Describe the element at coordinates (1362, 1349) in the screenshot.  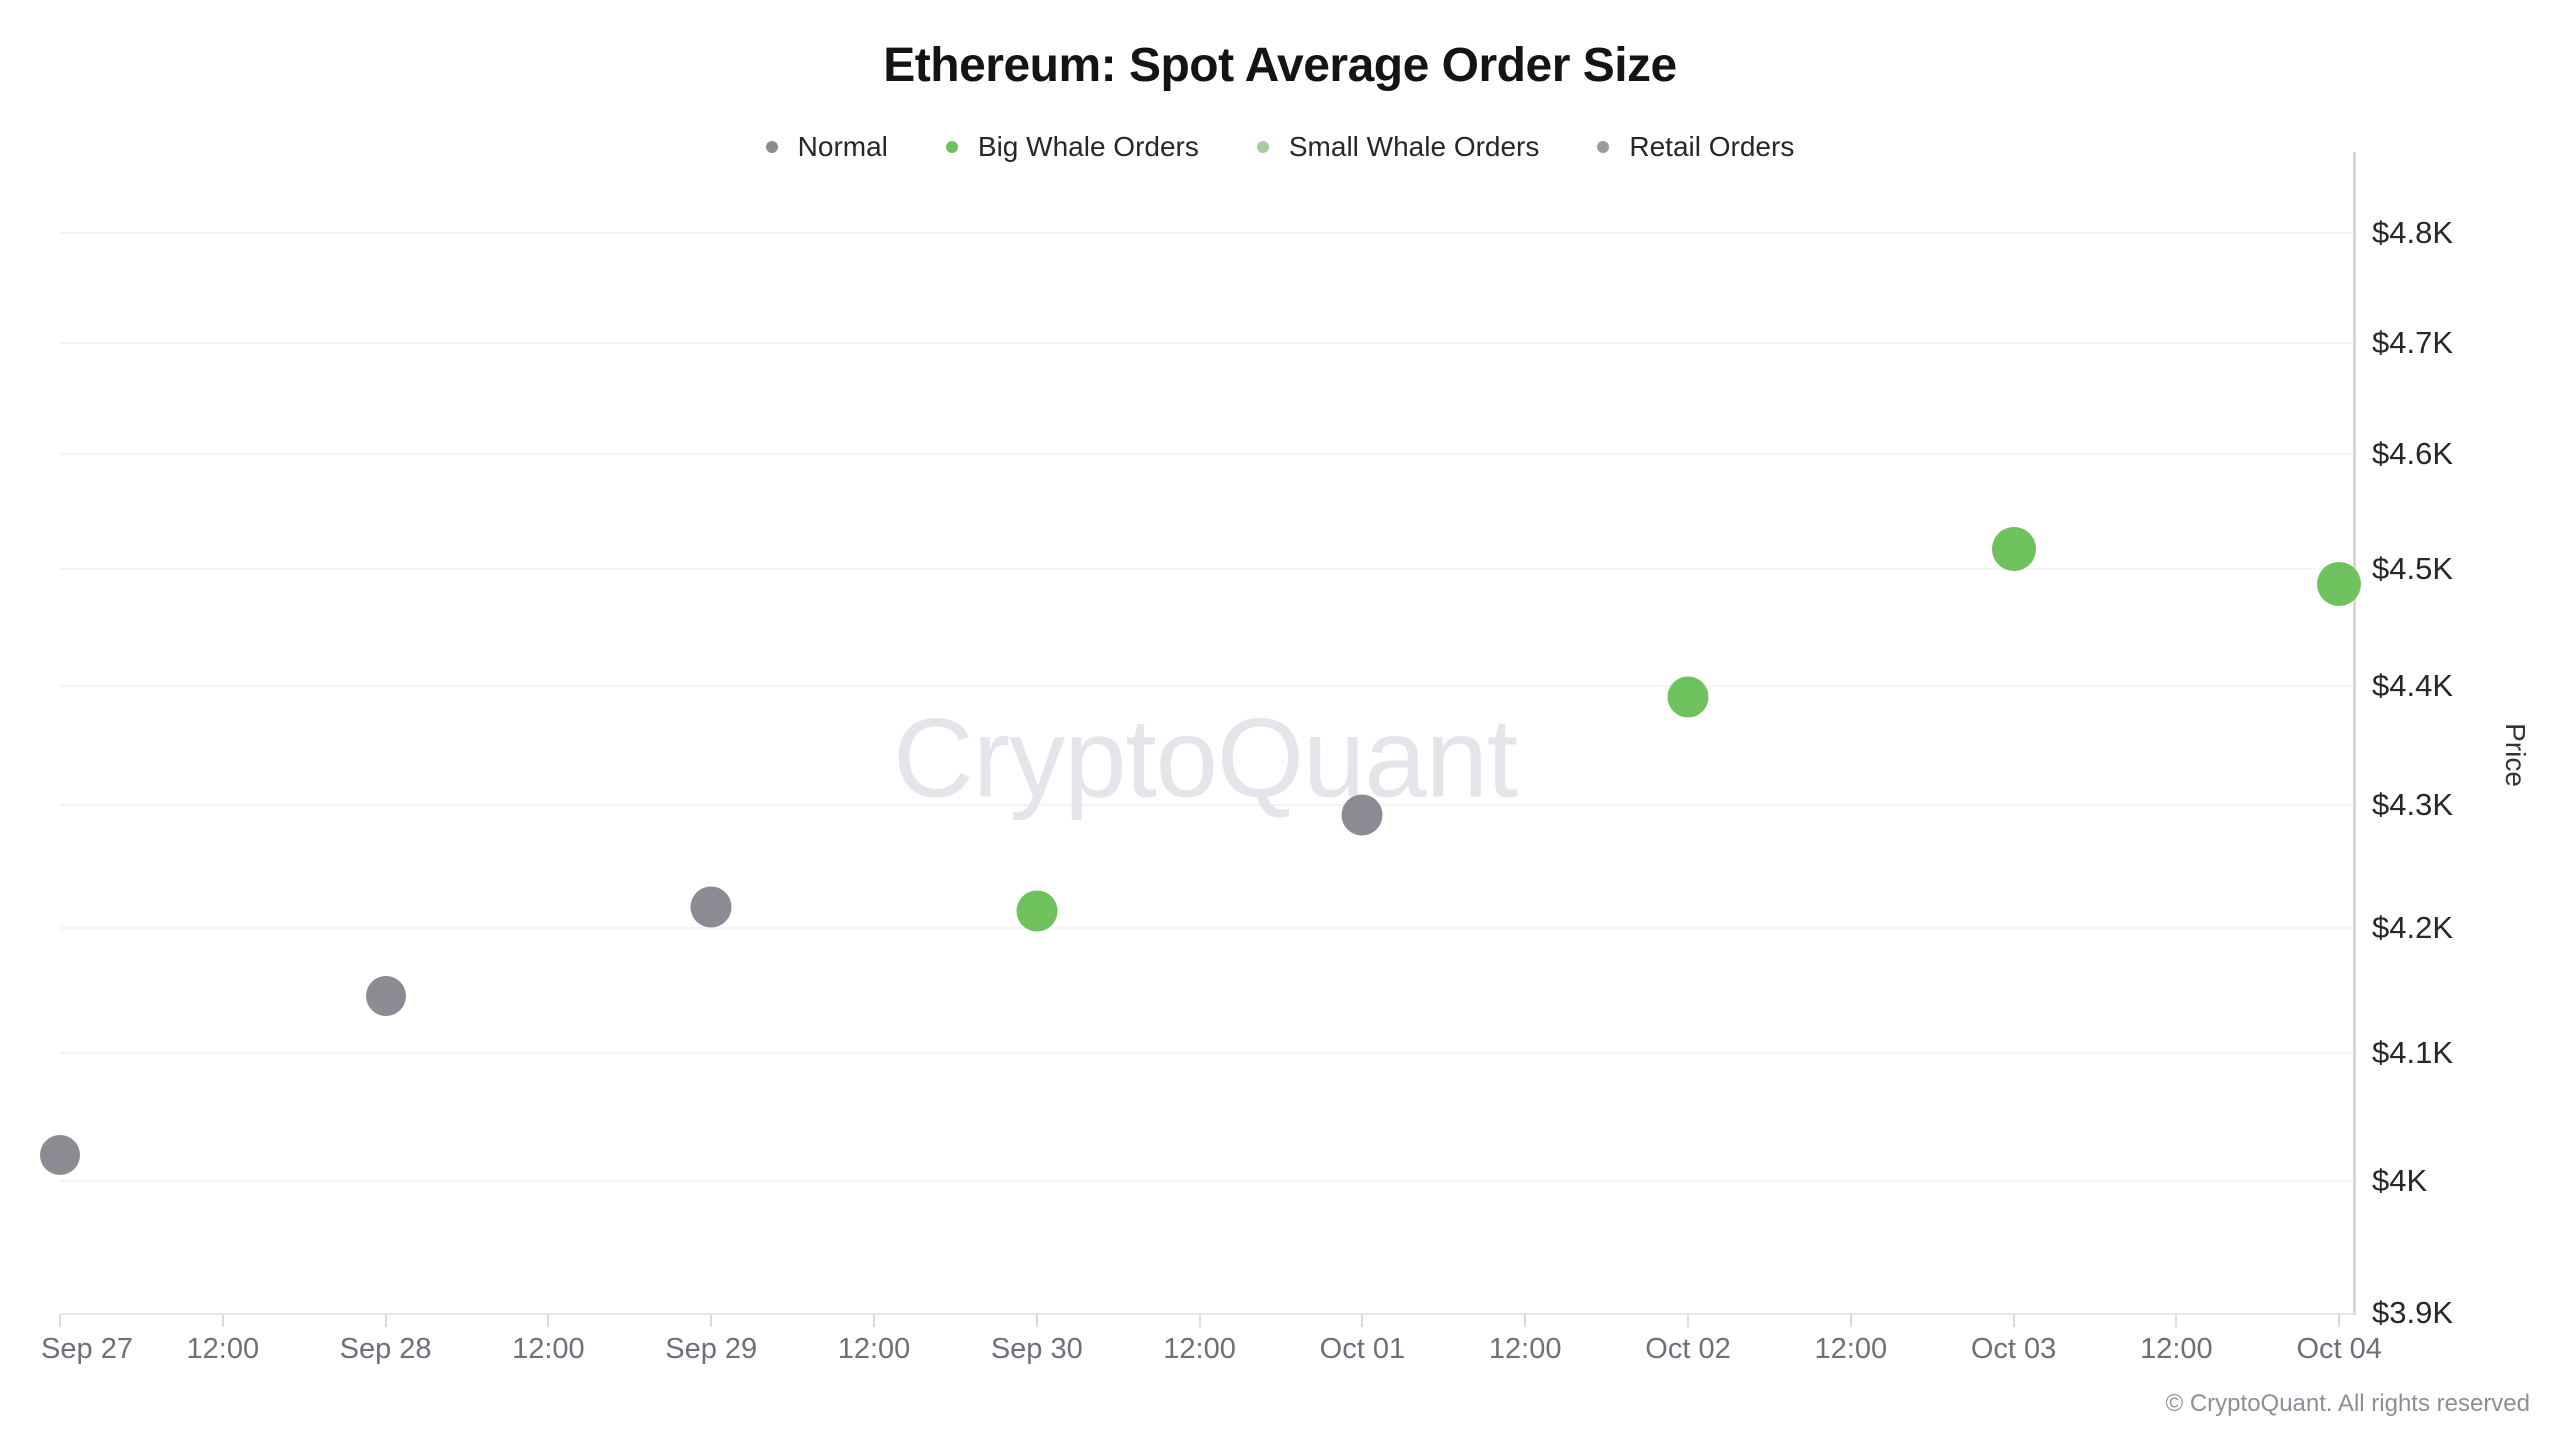
I see `x-tick-label: Oct 01` at that location.